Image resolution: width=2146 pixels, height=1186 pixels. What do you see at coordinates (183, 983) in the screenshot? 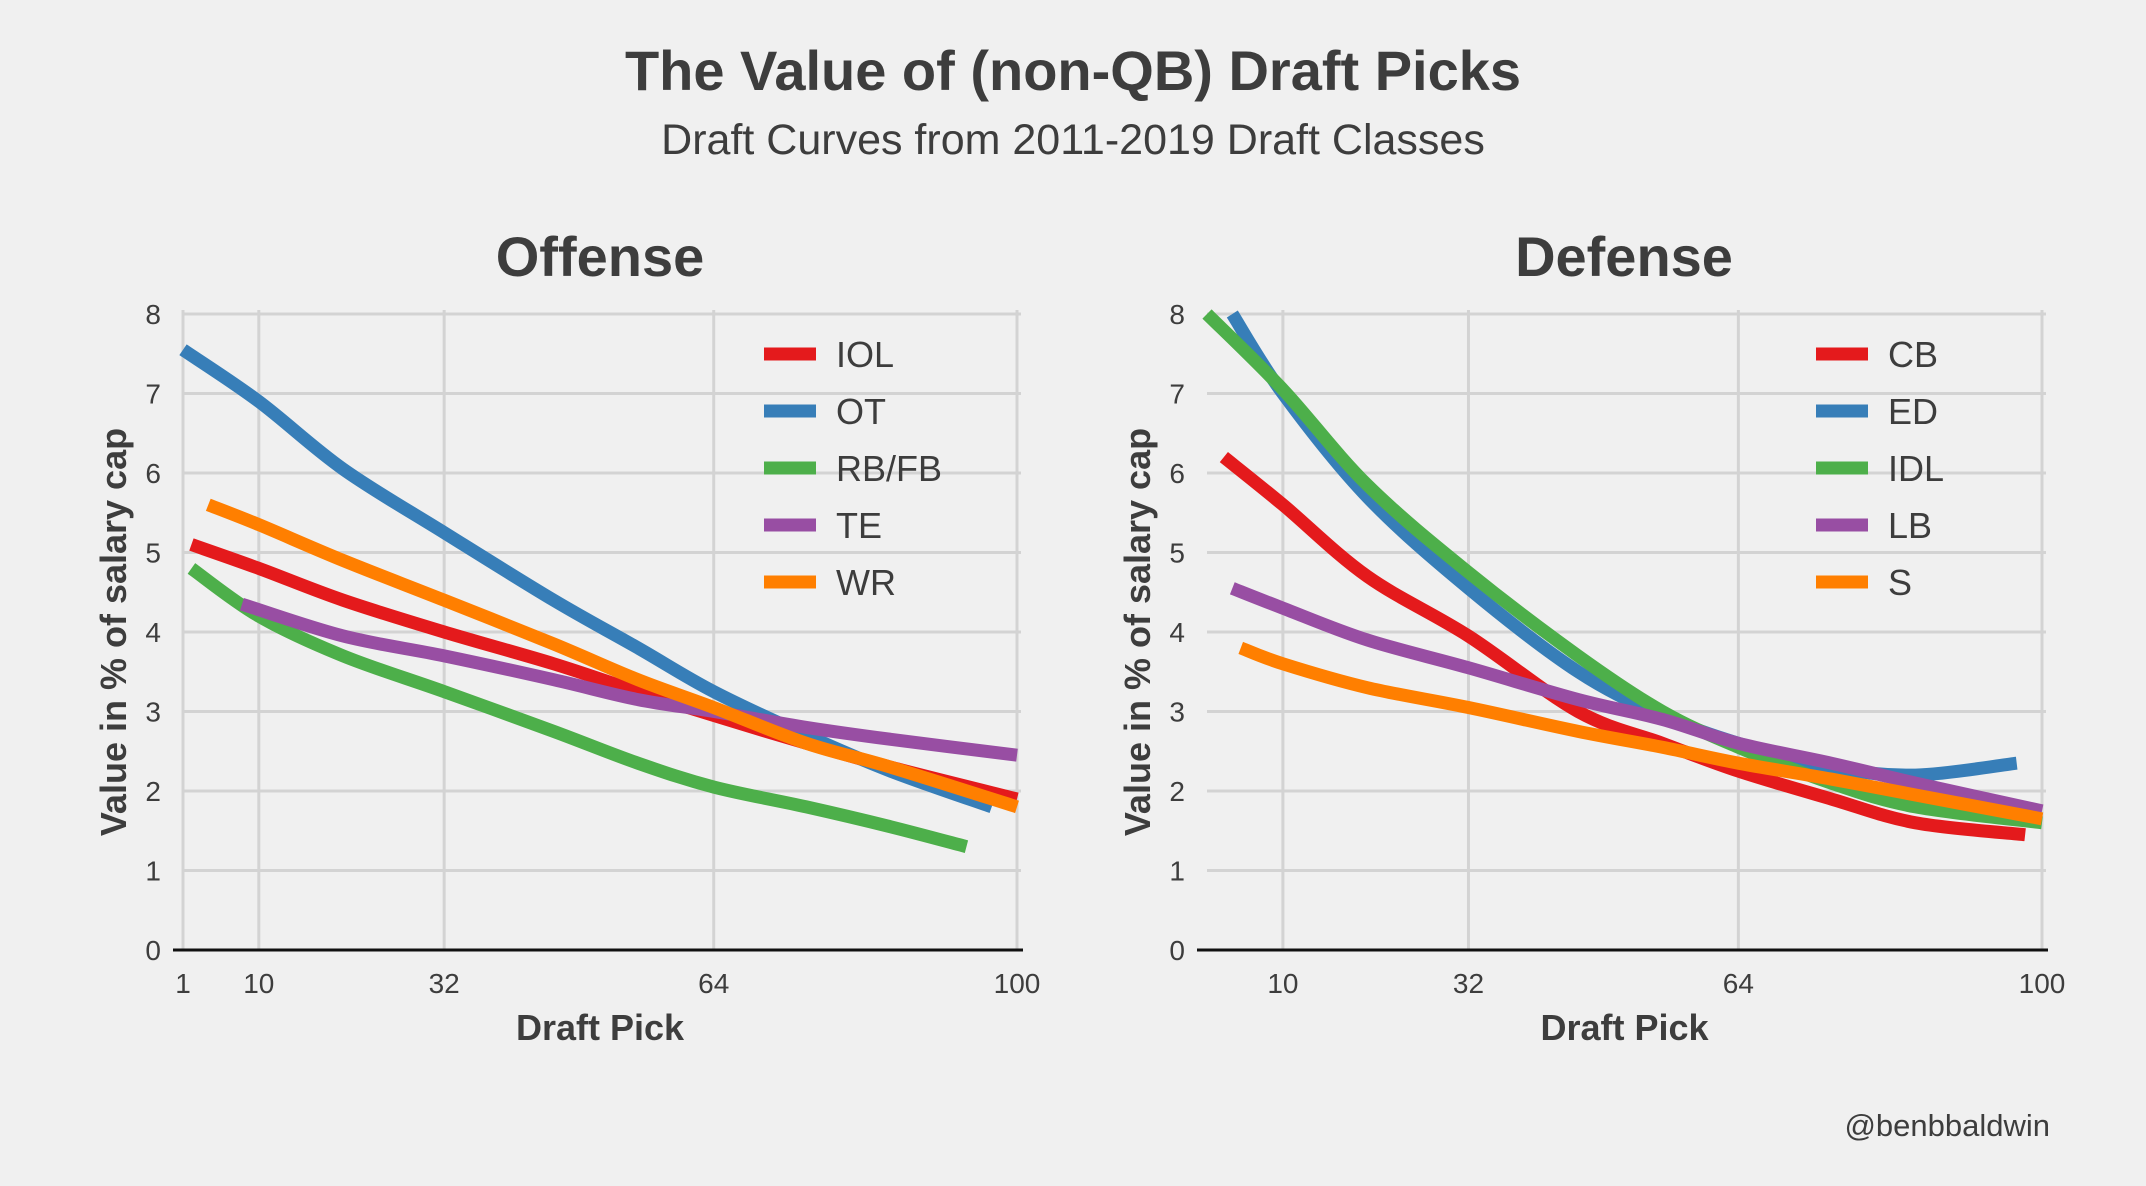
I see `x-tick-label: 1` at bounding box center [183, 983].